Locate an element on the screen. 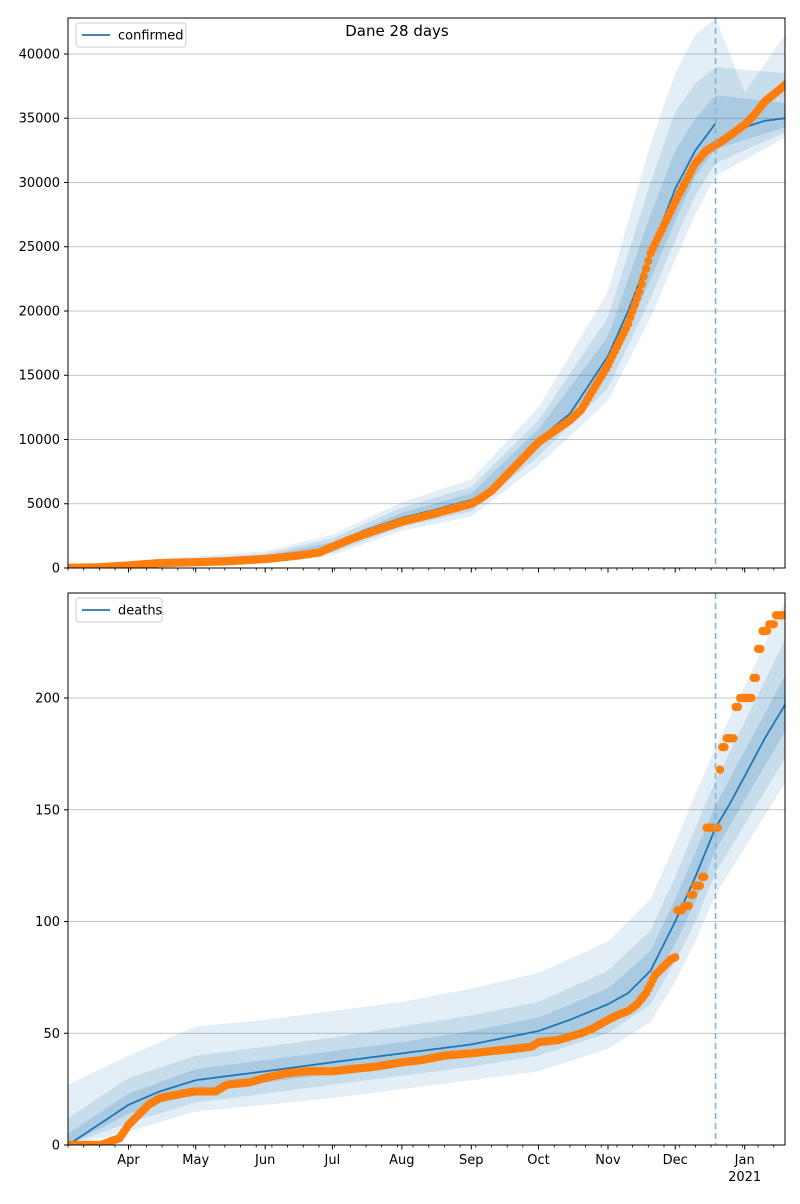 This screenshot has height=1204, width=800. y-tick-label: 150 is located at coordinates (47, 810).